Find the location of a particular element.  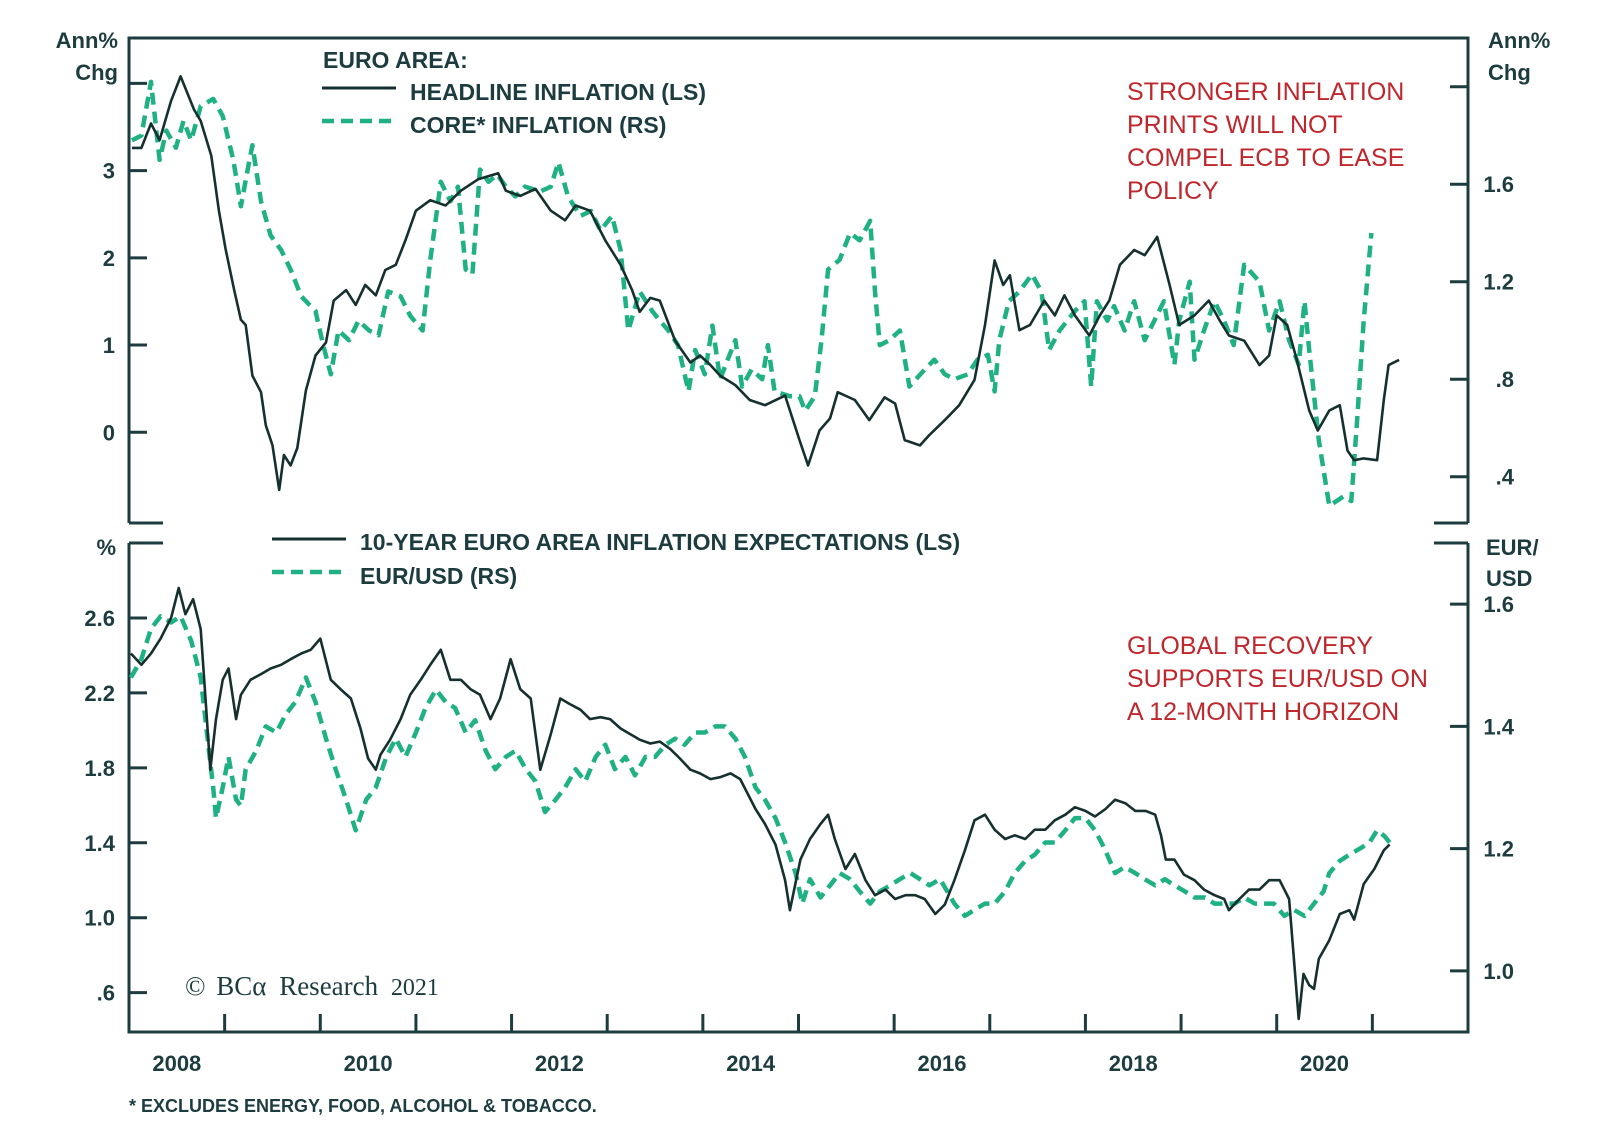

top-right-axis: 1.6 1.2 .8 .4 is located at coordinates (1482, 287).